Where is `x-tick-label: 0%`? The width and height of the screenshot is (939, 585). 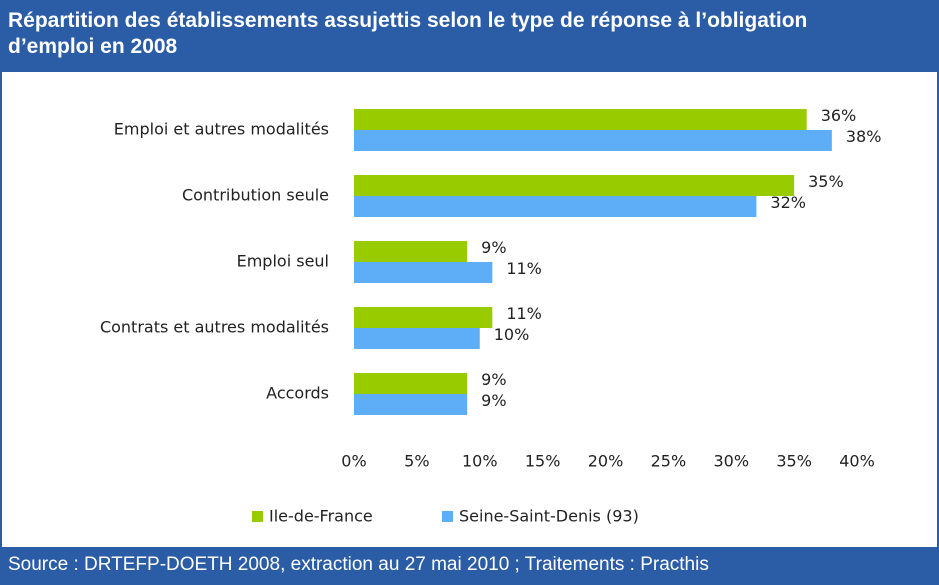
x-tick-label: 0% is located at coordinates (353, 461).